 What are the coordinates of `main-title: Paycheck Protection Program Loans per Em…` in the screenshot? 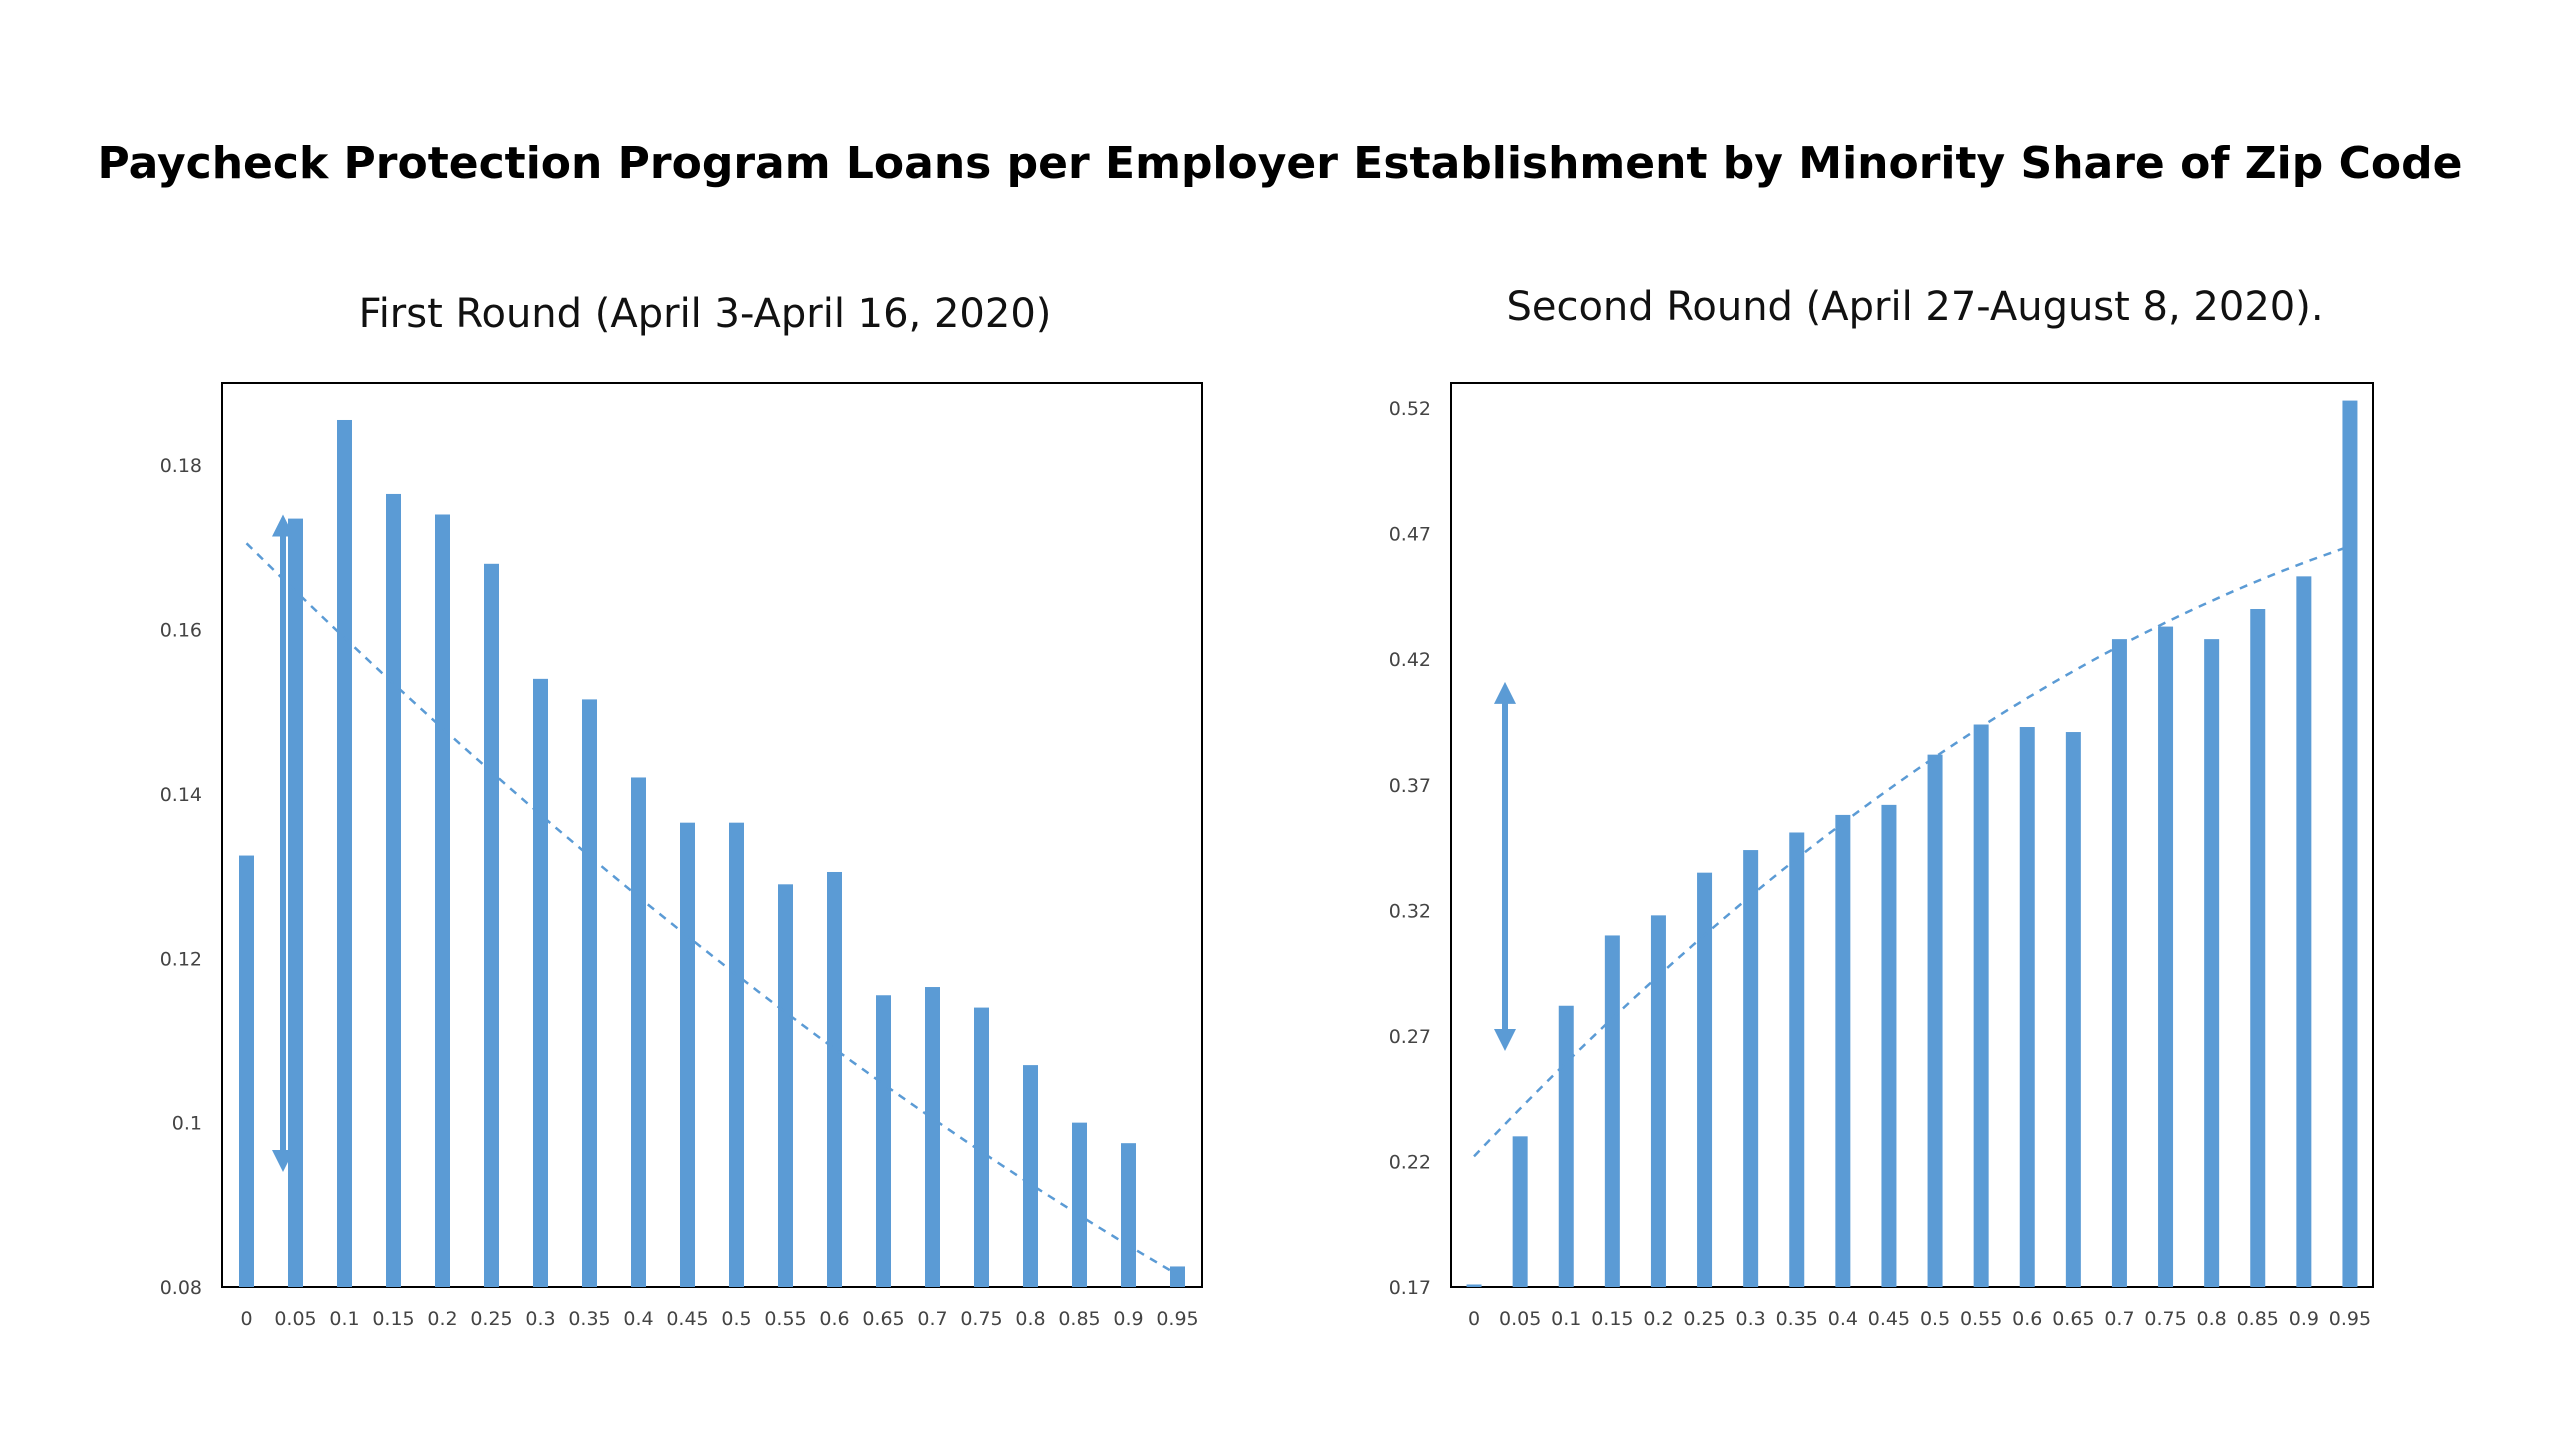 It's located at (1280, 163).